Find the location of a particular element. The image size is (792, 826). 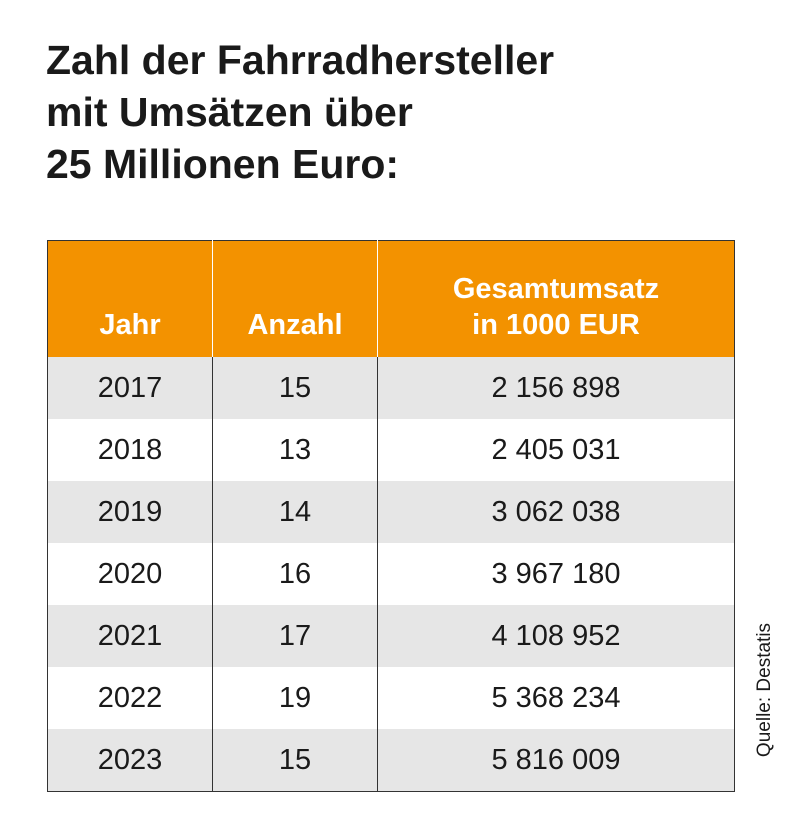

cell-count: 14 is located at coordinates (295, 512).